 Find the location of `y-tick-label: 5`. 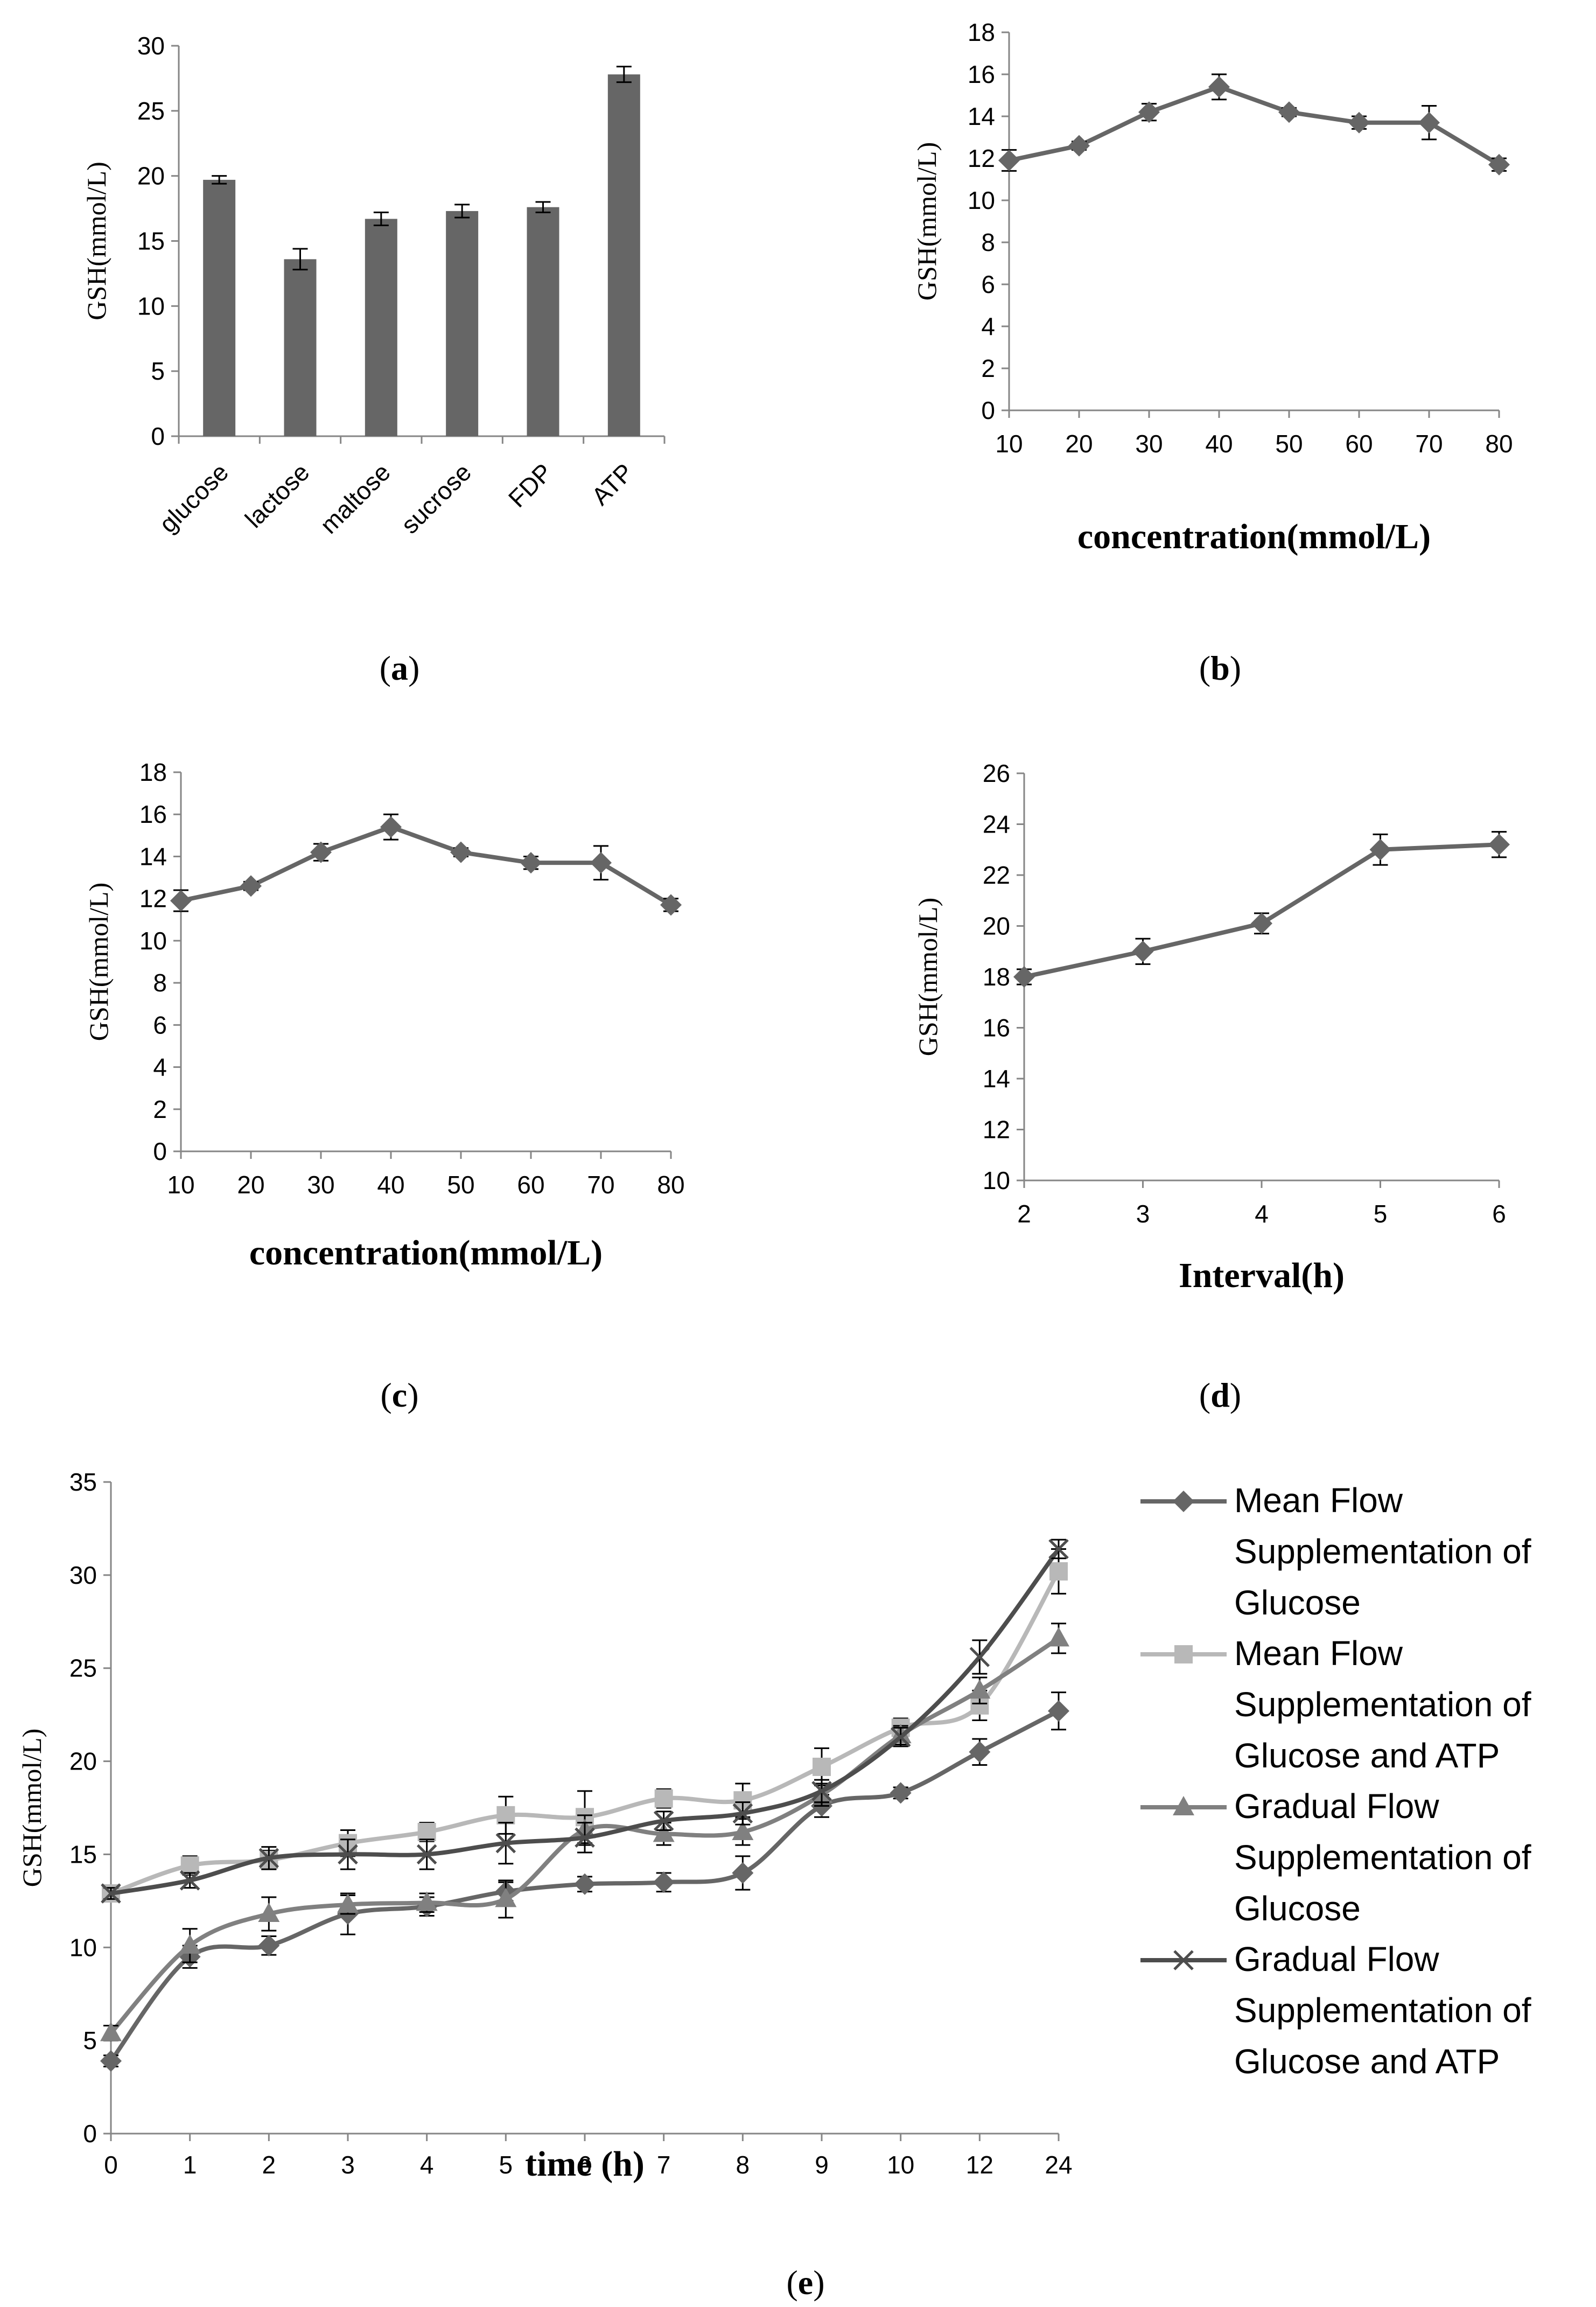

y-tick-label: 5 is located at coordinates (158, 371).